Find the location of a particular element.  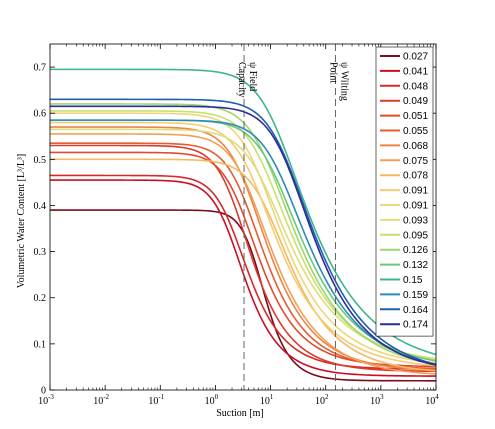

legend-label-14: 0.126 is located at coordinates (415, 250).